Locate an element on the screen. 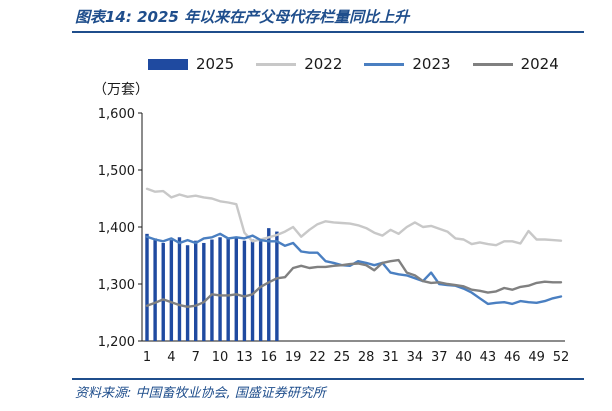 Image resolution: width=612 pixels, height=411 pixels. figure-title: 图表14: 2025 年以来在产父母代存栏量同比上升 is located at coordinates (242, 17).